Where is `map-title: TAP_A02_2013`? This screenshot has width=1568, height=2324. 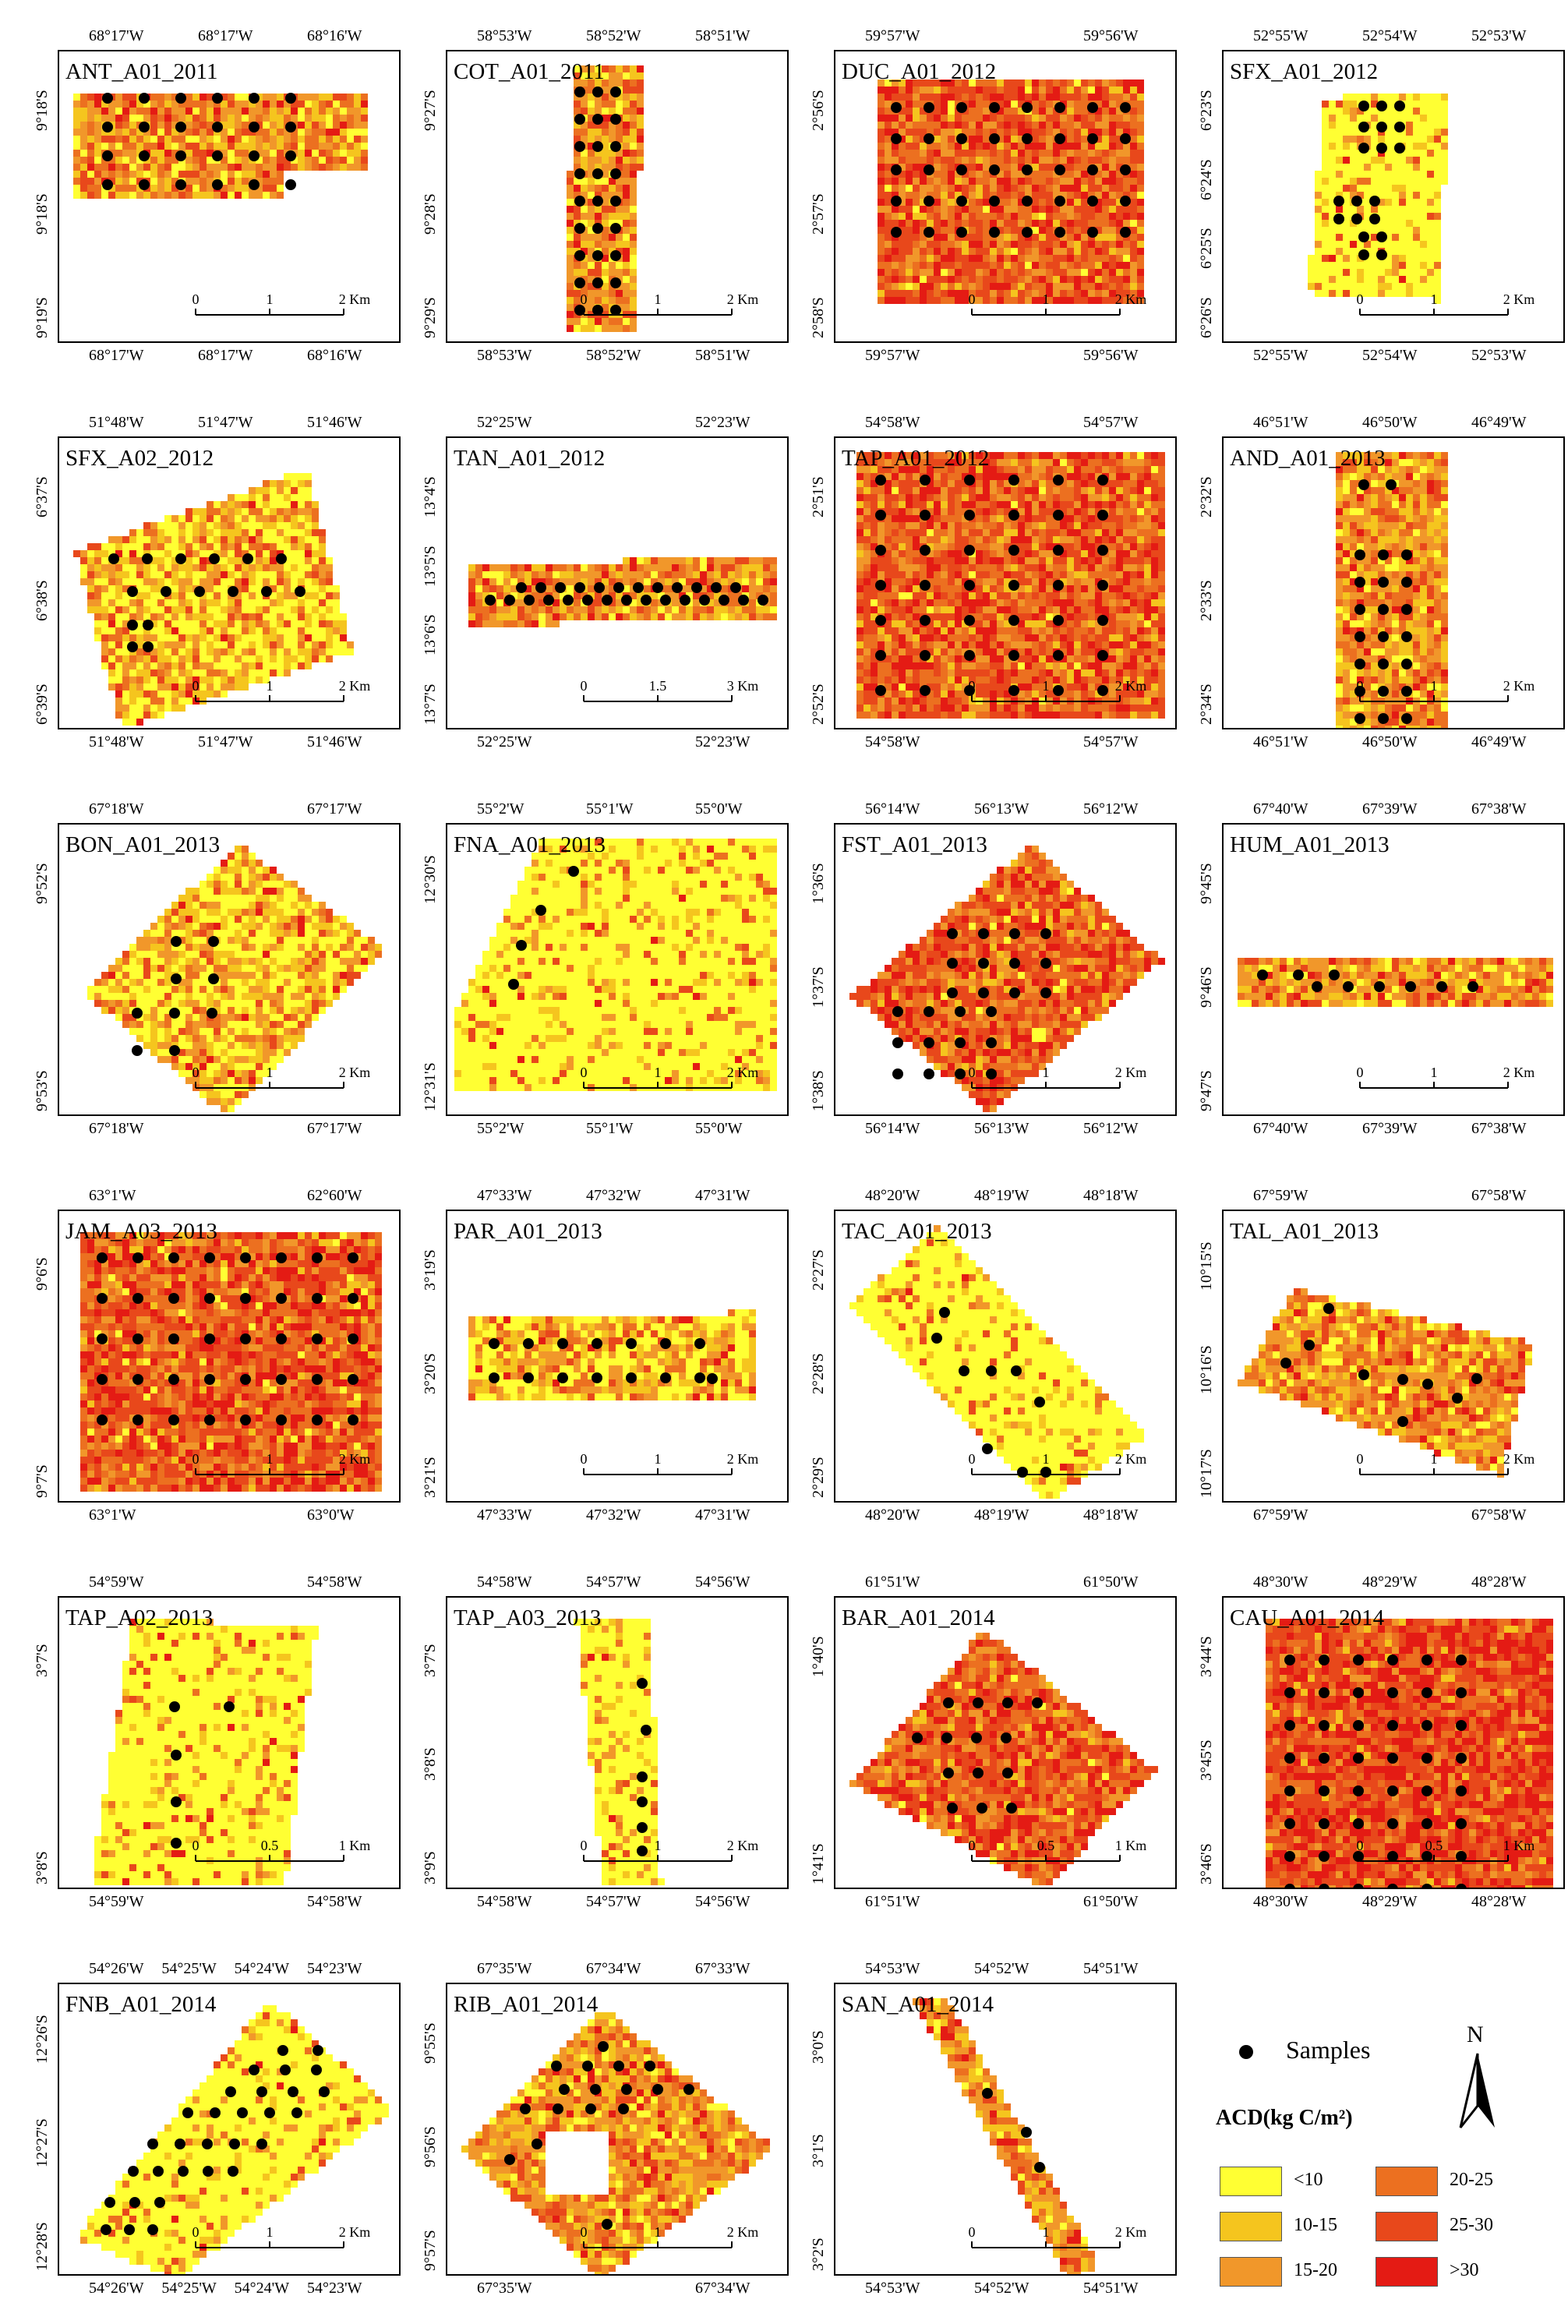
map-title: TAP_A02_2013 is located at coordinates (139, 1618).